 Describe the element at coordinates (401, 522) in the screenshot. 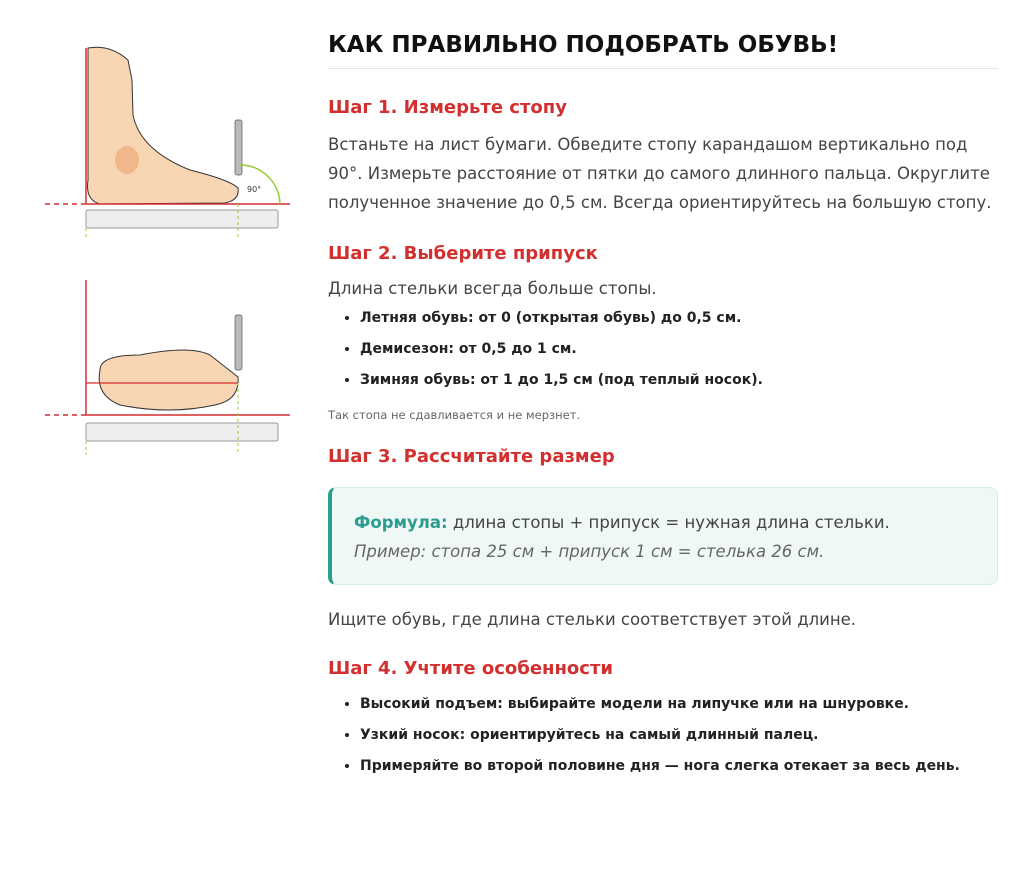

I see `formula-label: Формула:` at that location.